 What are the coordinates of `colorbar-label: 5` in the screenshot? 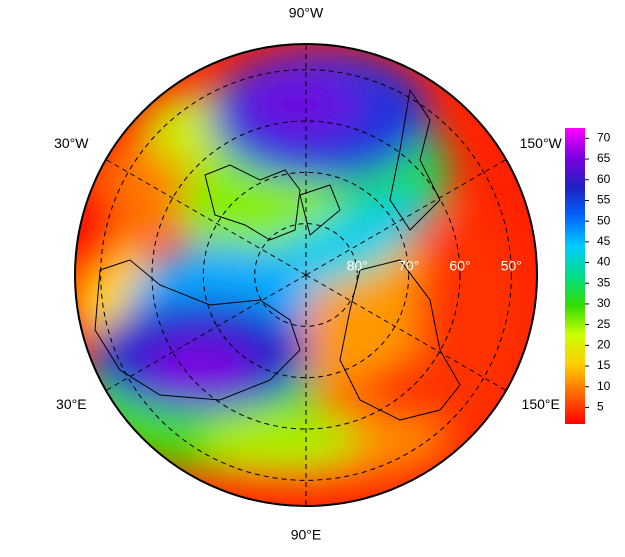 It's located at (600, 407).